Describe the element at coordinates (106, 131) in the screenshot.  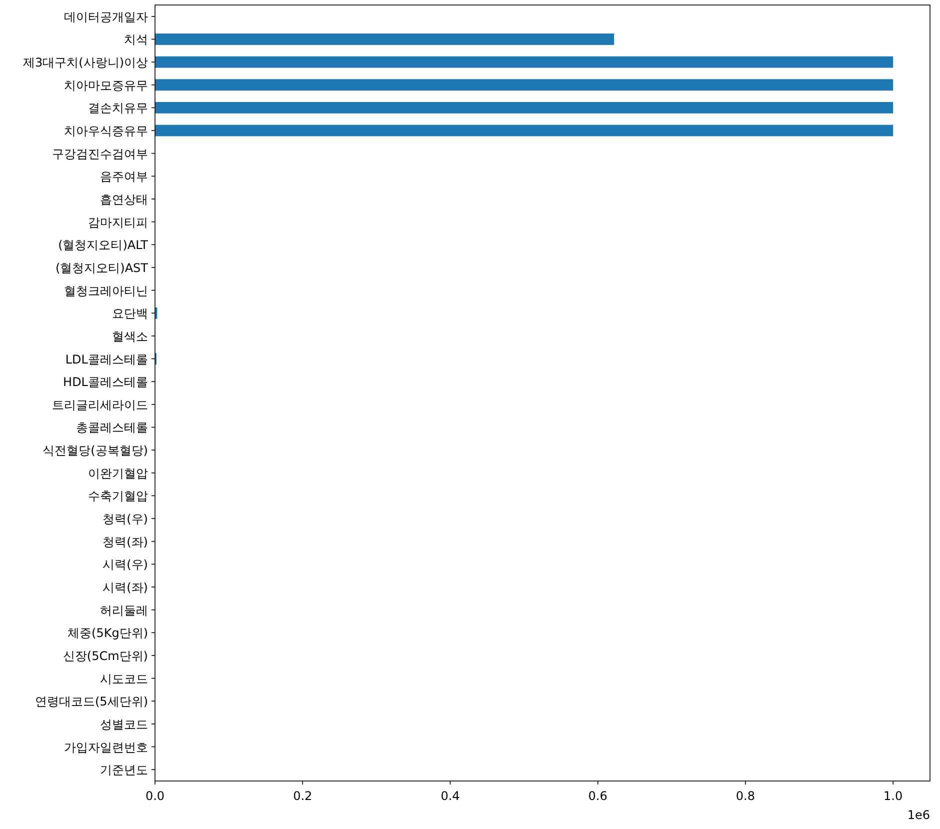
I see `y-tick-label: 치아우식증유무` at that location.